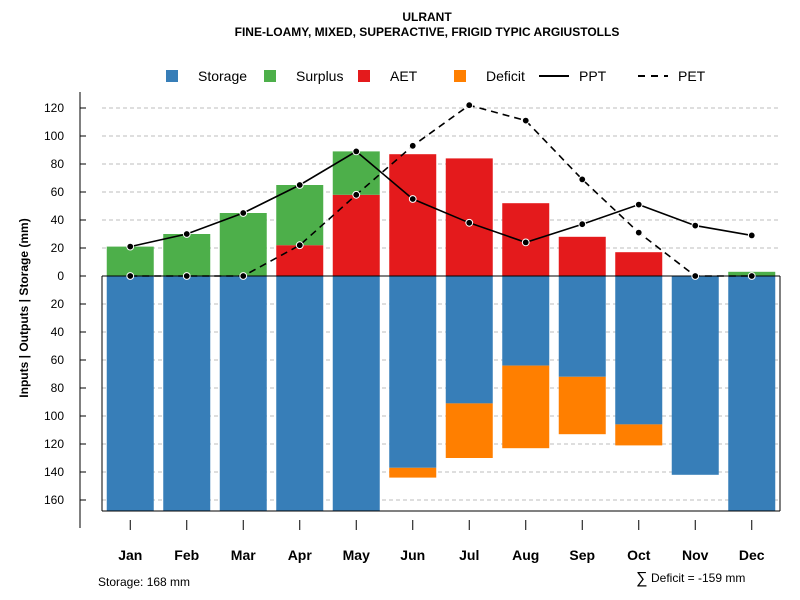  What do you see at coordinates (54, 500) in the screenshot?
I see `y-tick-label: 160` at bounding box center [54, 500].